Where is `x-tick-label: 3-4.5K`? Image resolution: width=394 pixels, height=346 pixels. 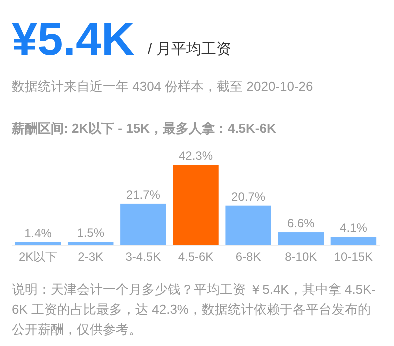
x-tick-label: 3-4.5K is located at coordinates (144, 257).